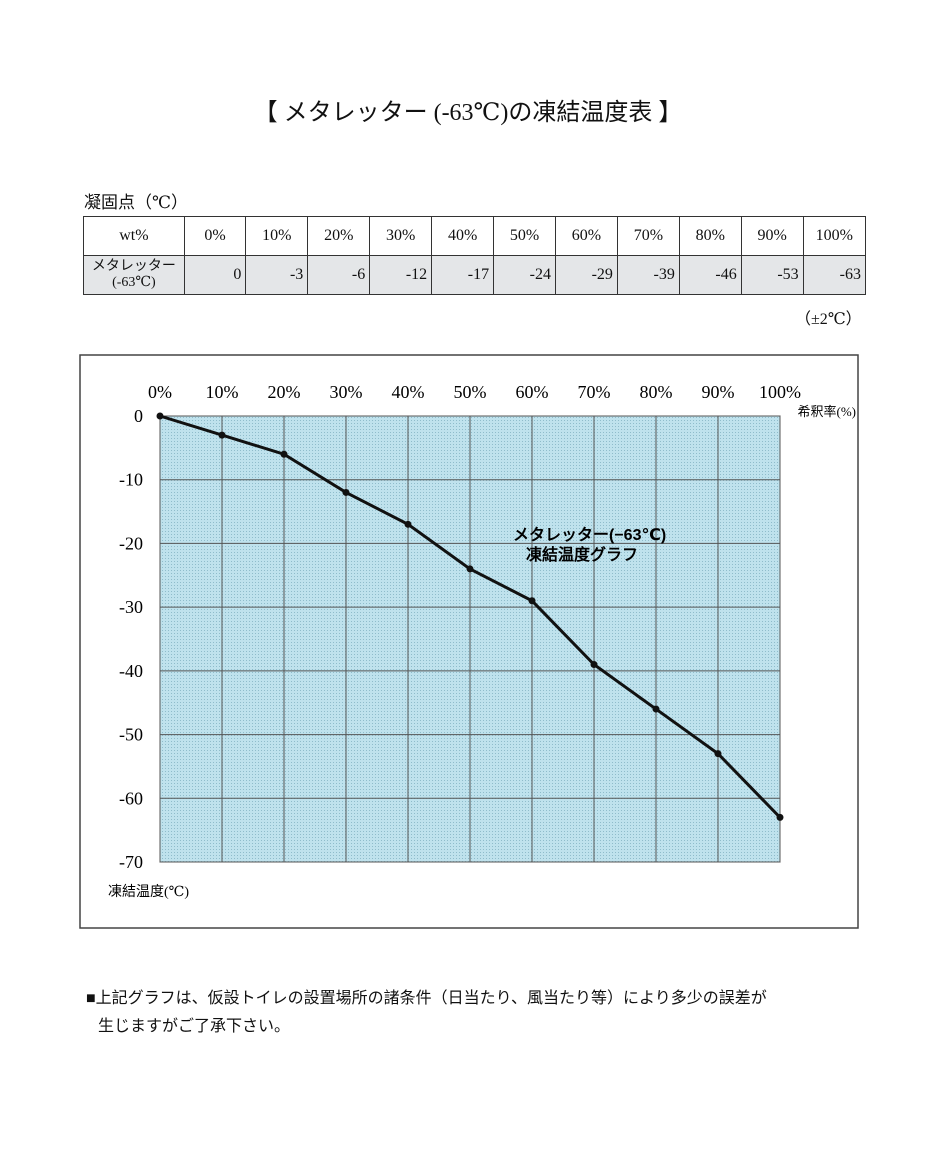 This screenshot has height=1172, width=936. I want to click on value-cell: -39, so click(648, 275).